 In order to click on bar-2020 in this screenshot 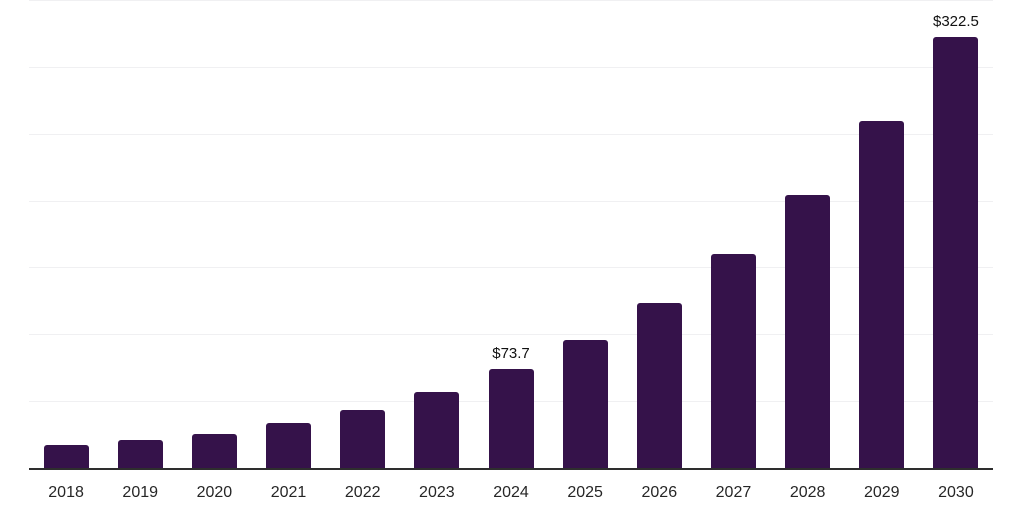, I will do `click(214, 450)`.